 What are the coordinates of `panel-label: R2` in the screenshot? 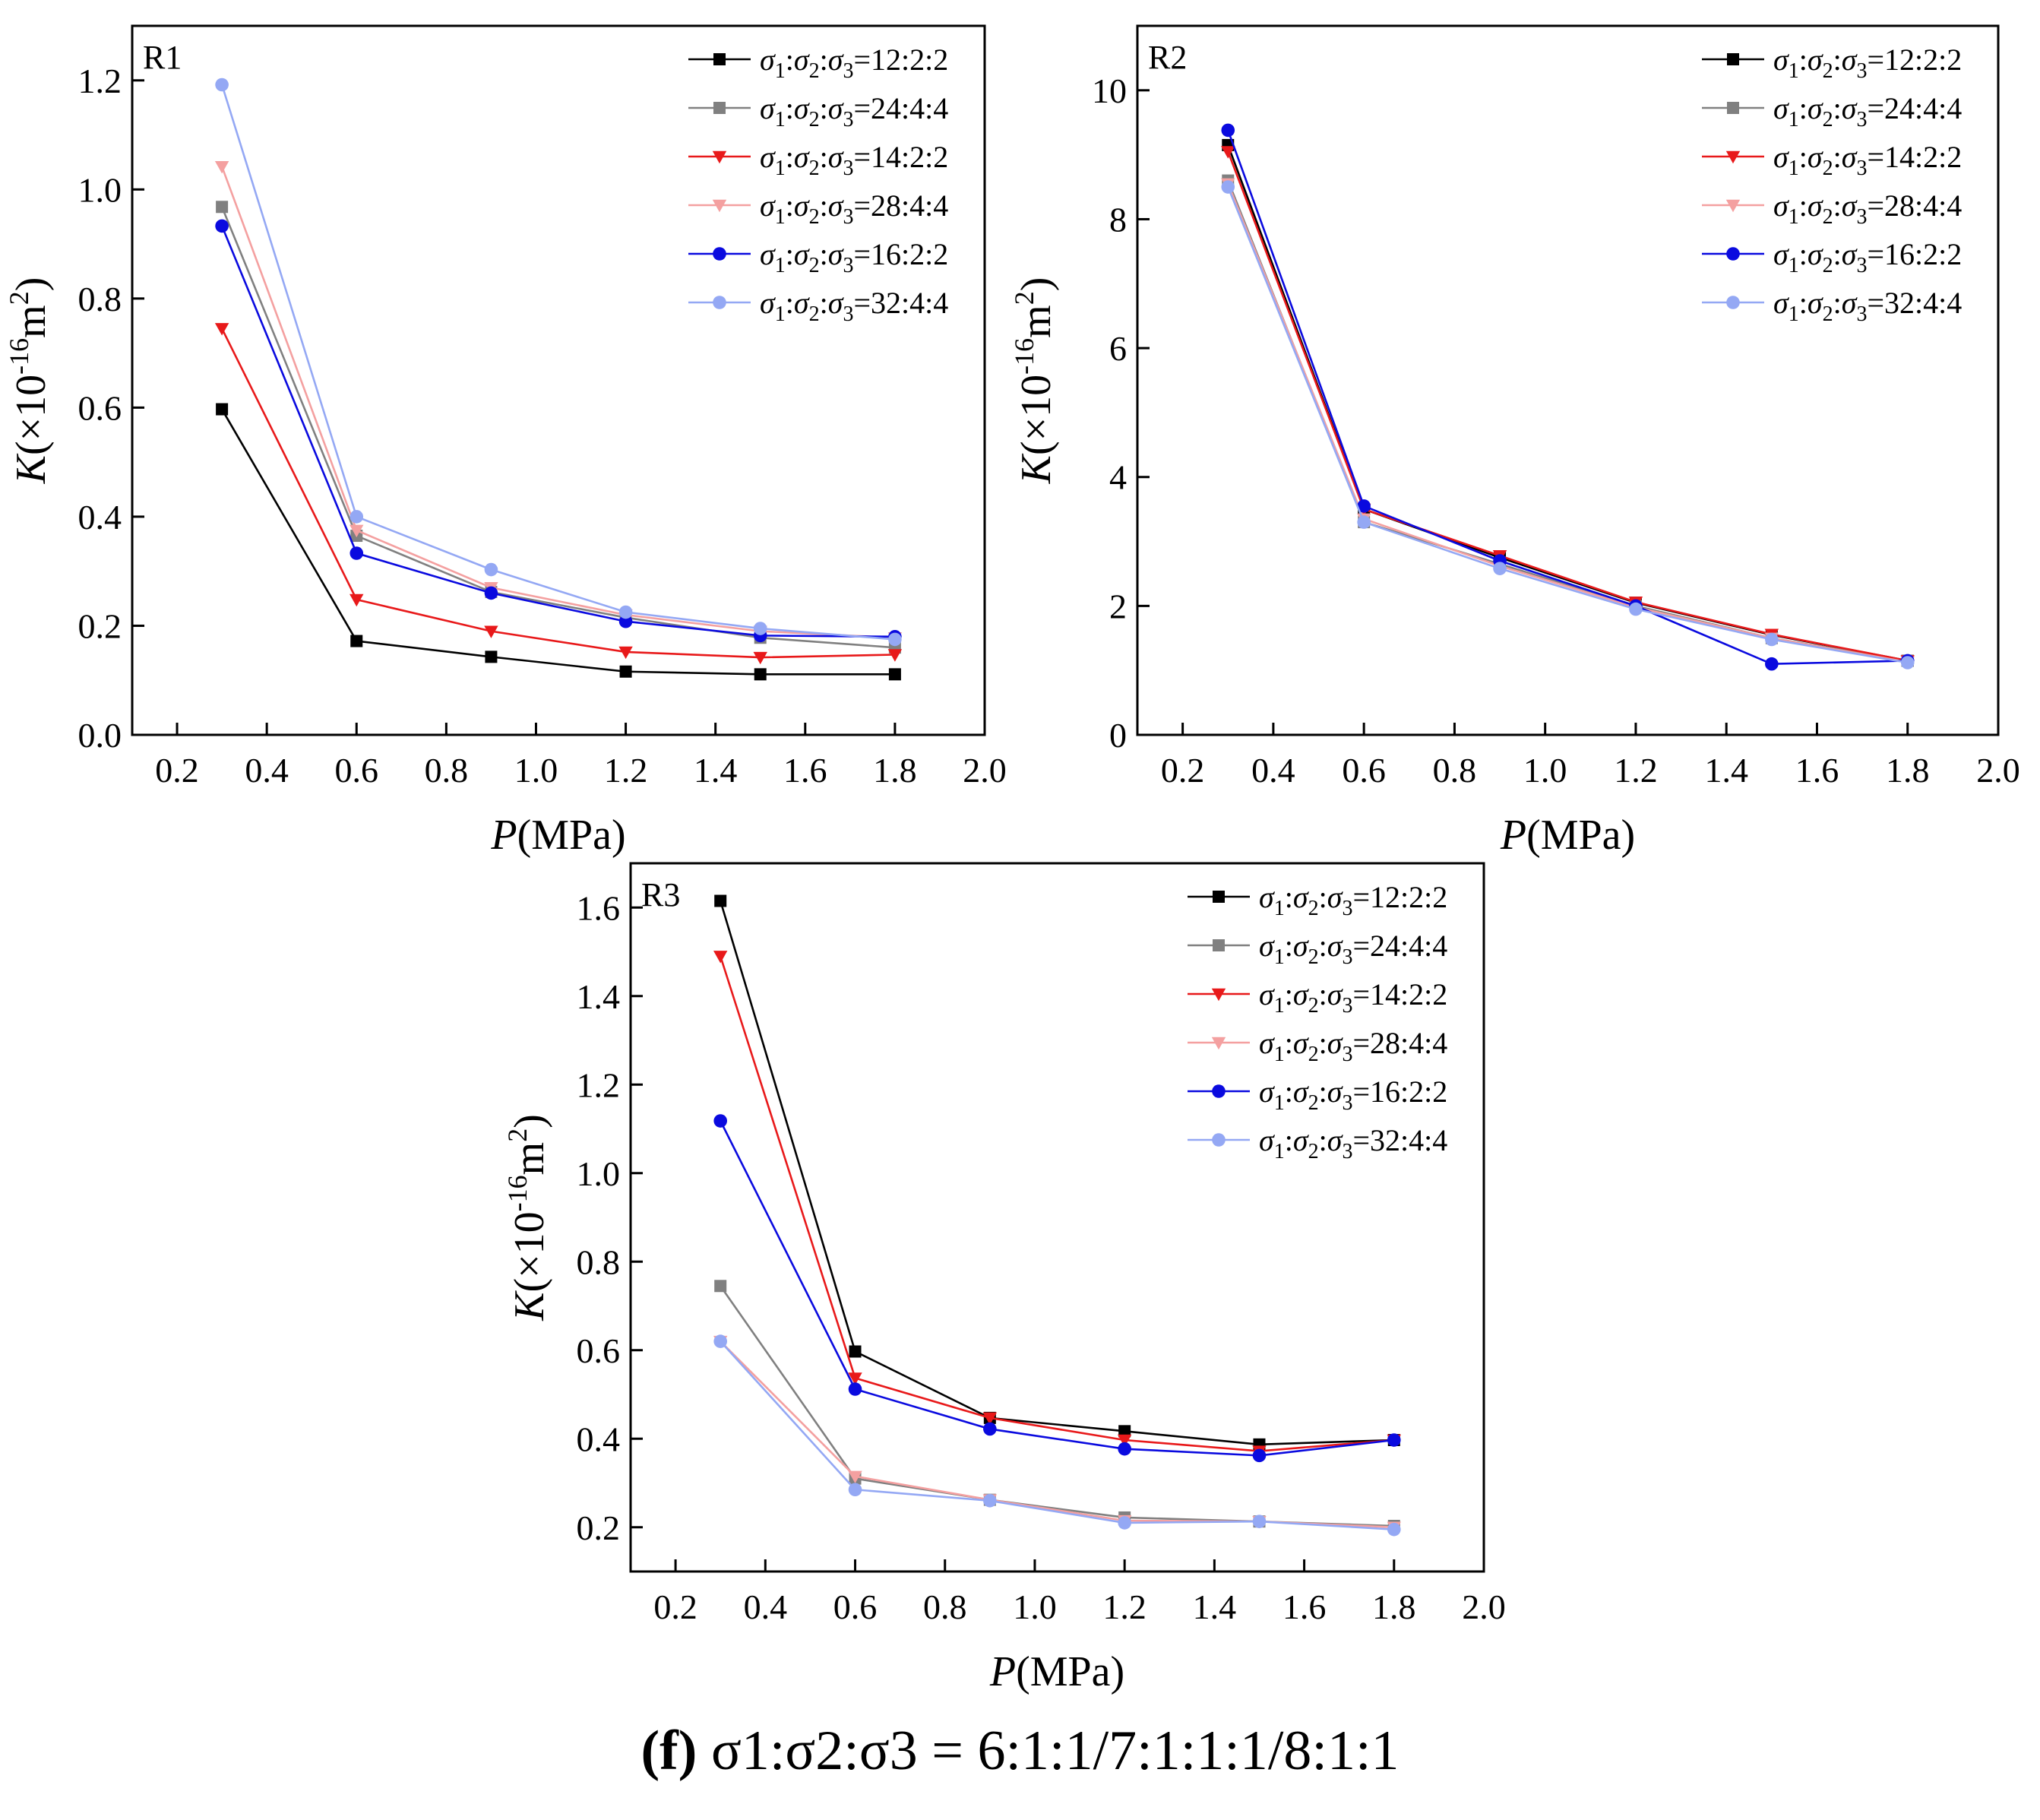 It's located at (1167, 57).